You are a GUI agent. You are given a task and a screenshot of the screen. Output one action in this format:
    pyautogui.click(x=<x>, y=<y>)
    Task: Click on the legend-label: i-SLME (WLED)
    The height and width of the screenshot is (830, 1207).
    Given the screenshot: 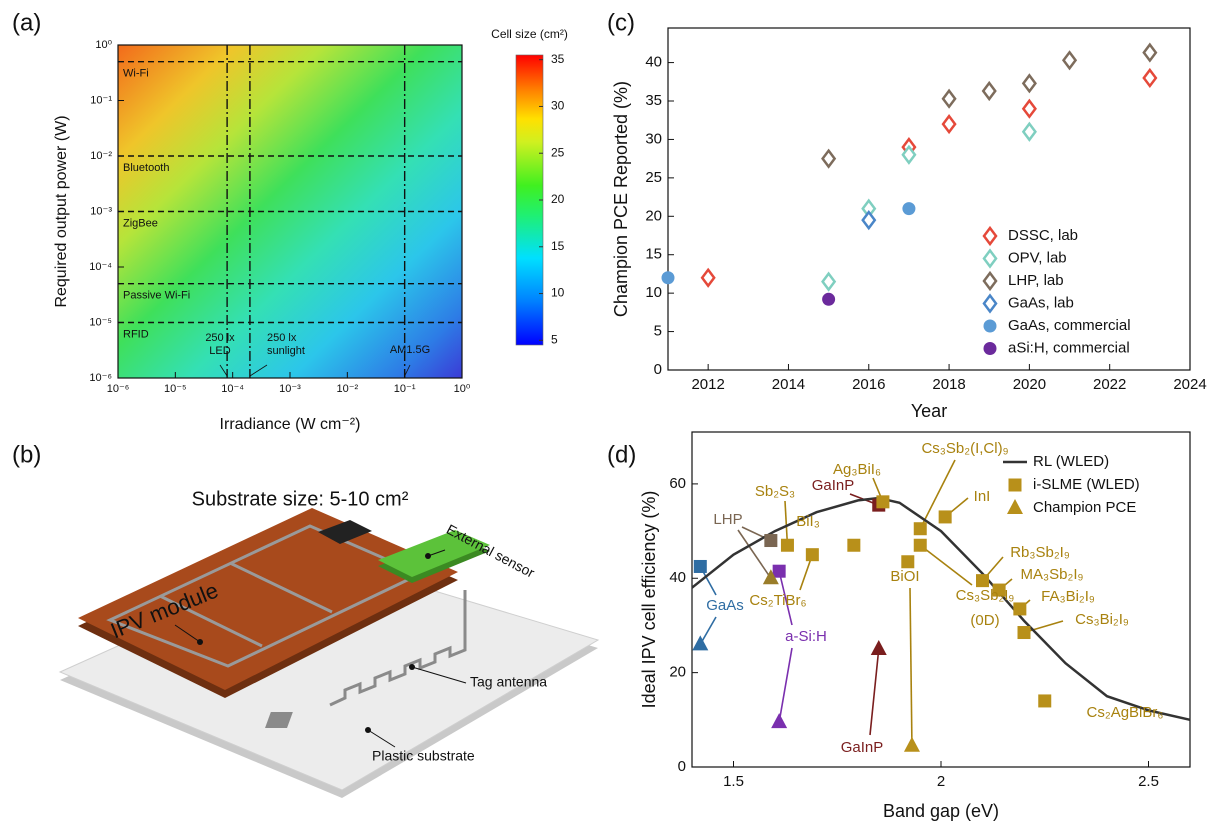 What is the action you would take?
    pyautogui.click(x=1086, y=484)
    